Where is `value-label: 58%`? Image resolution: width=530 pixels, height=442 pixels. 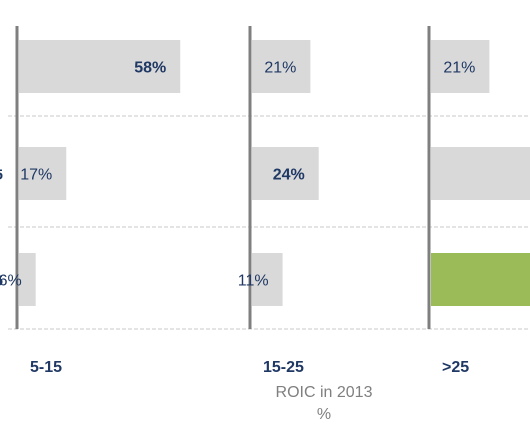 value-label: 58% is located at coordinates (150, 68).